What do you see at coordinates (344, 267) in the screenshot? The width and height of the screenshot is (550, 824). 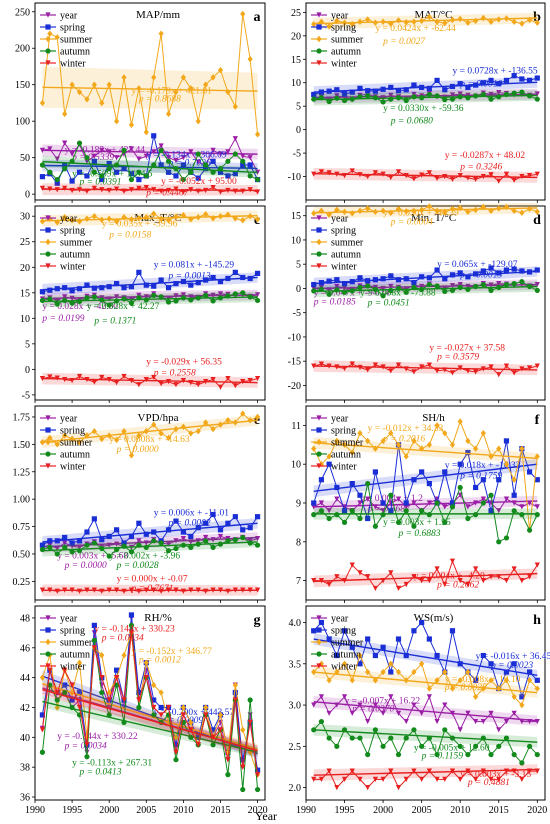 I see `legend-label: winter` at bounding box center [344, 267].